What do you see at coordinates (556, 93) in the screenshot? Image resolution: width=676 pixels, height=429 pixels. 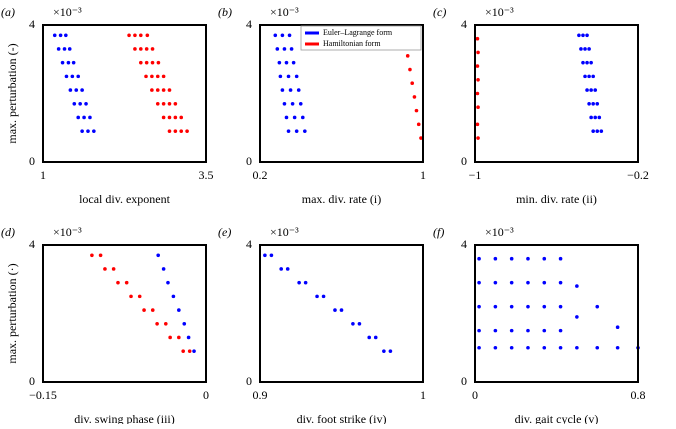 I see `axes-box` at bounding box center [556, 93].